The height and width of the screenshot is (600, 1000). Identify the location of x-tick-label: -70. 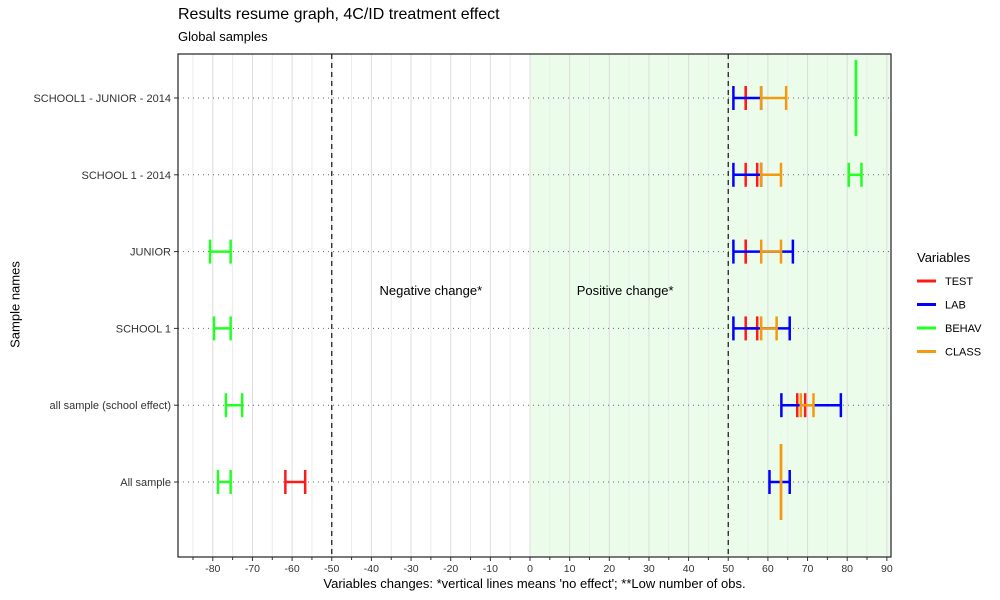
(252, 569).